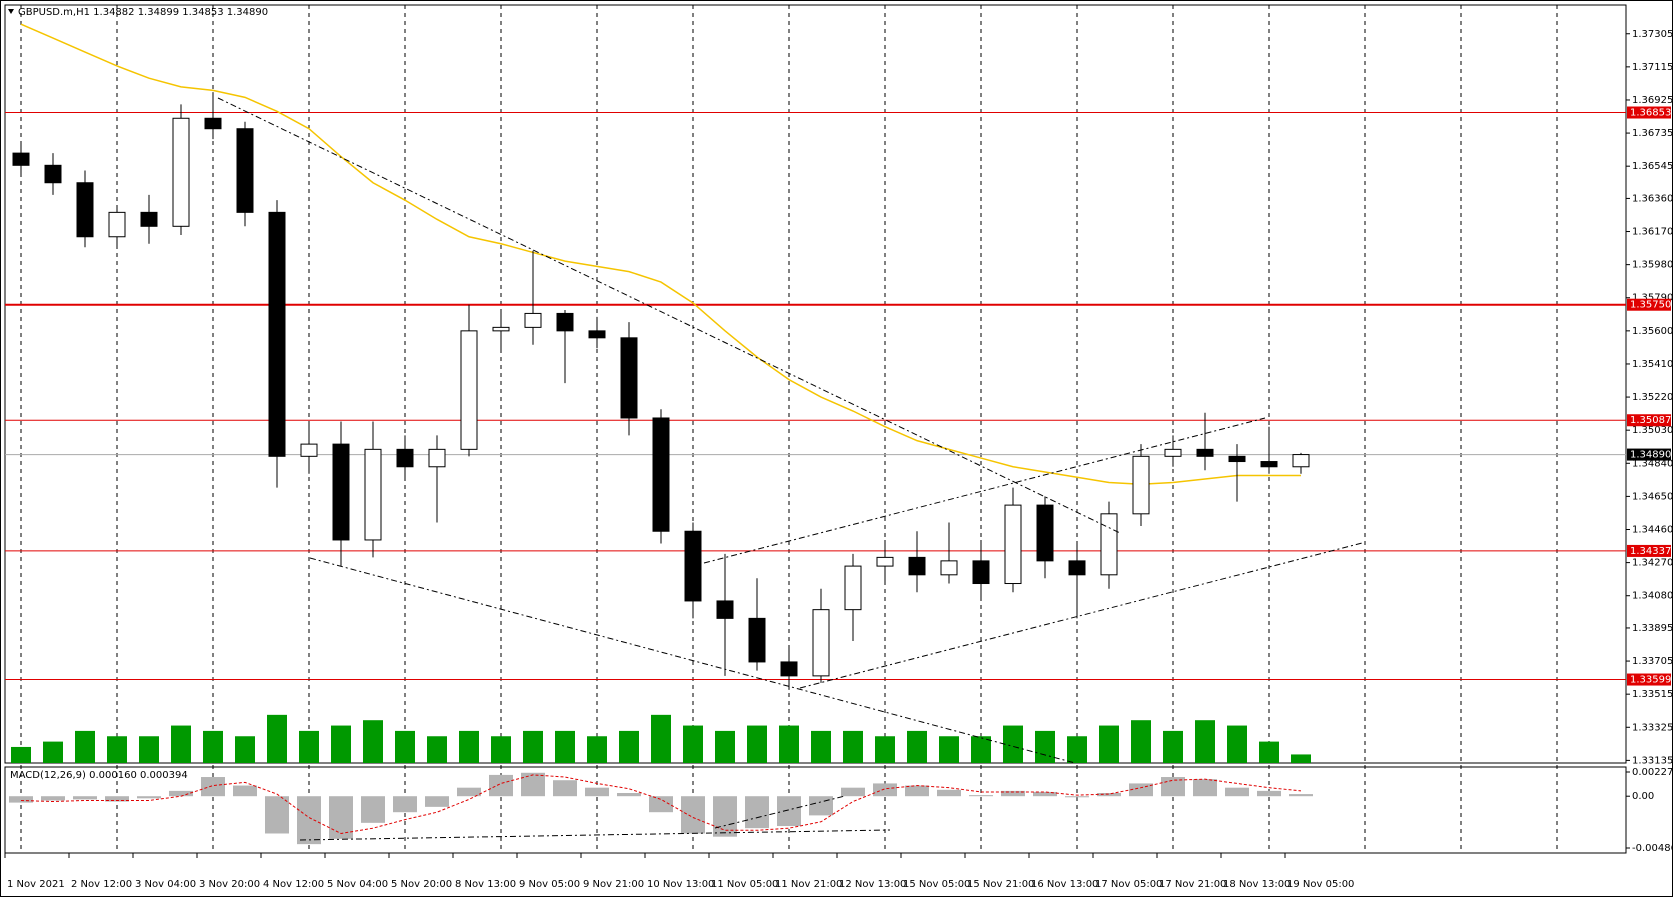 The image size is (1673, 897). What do you see at coordinates (421, 884) in the screenshot?
I see `x-tick-label: 5 Nov 20:00` at bounding box center [421, 884].